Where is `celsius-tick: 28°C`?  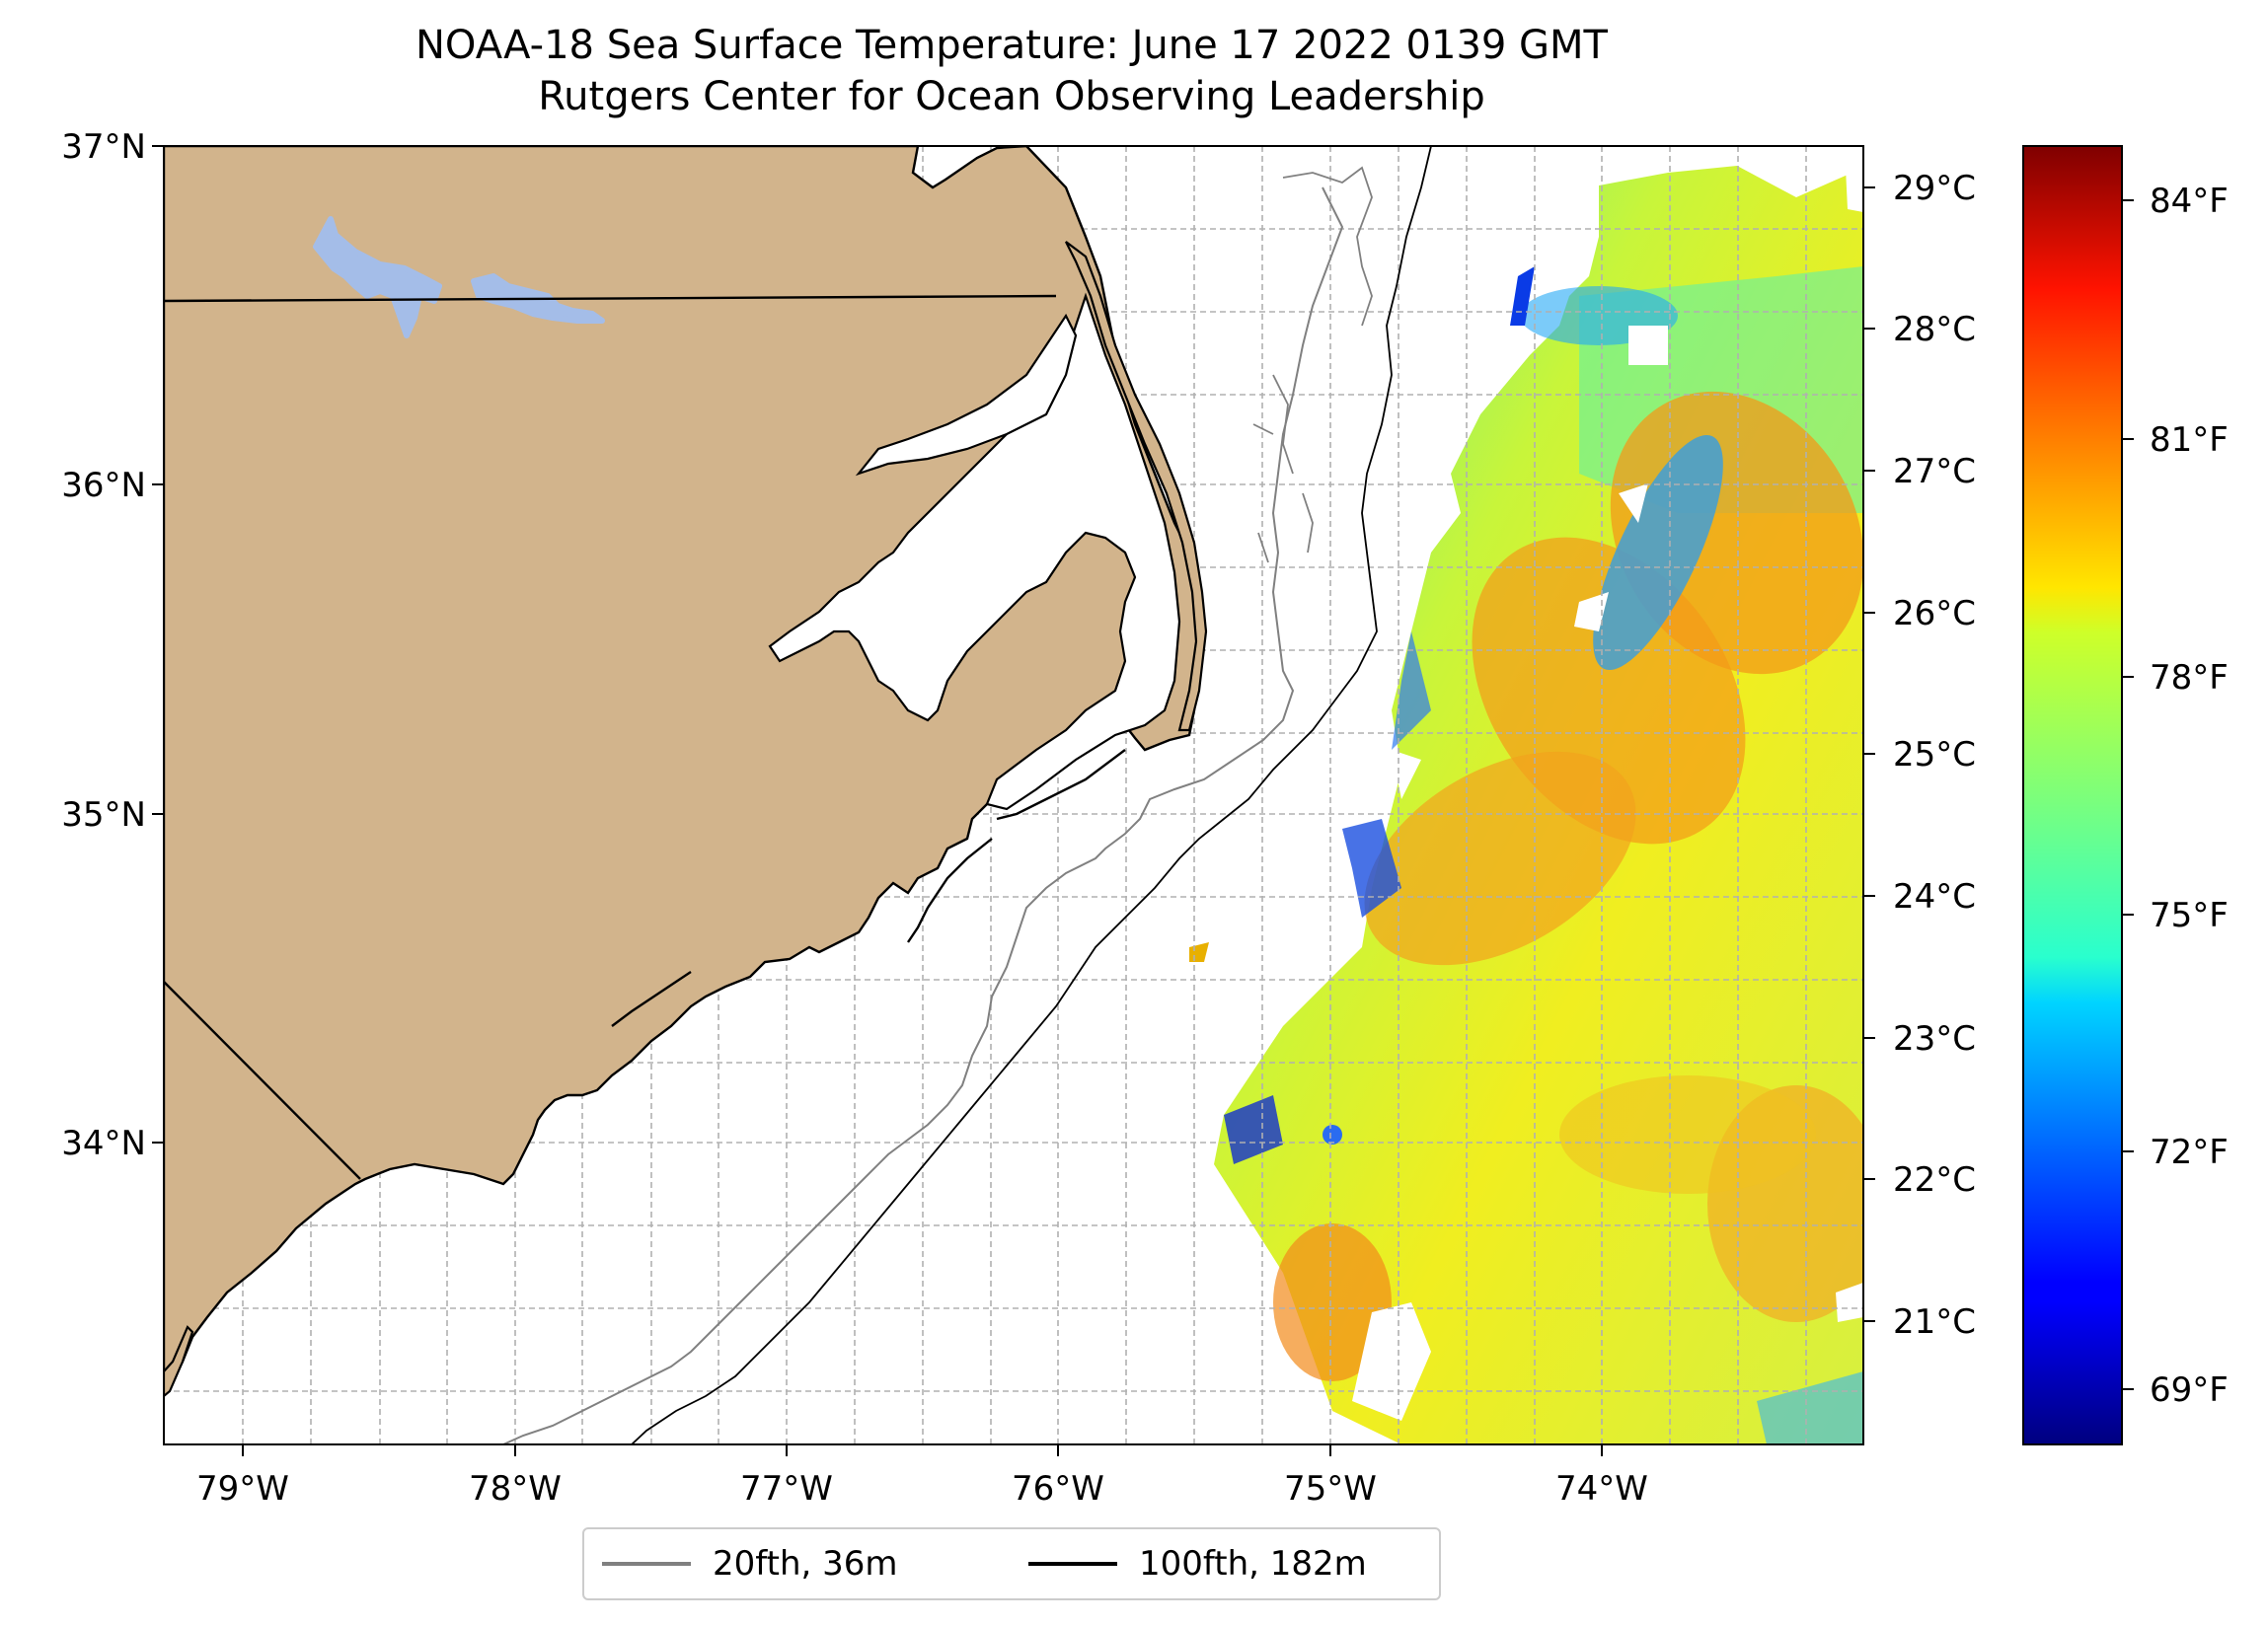
celsius-tick: 28°C is located at coordinates (1935, 329).